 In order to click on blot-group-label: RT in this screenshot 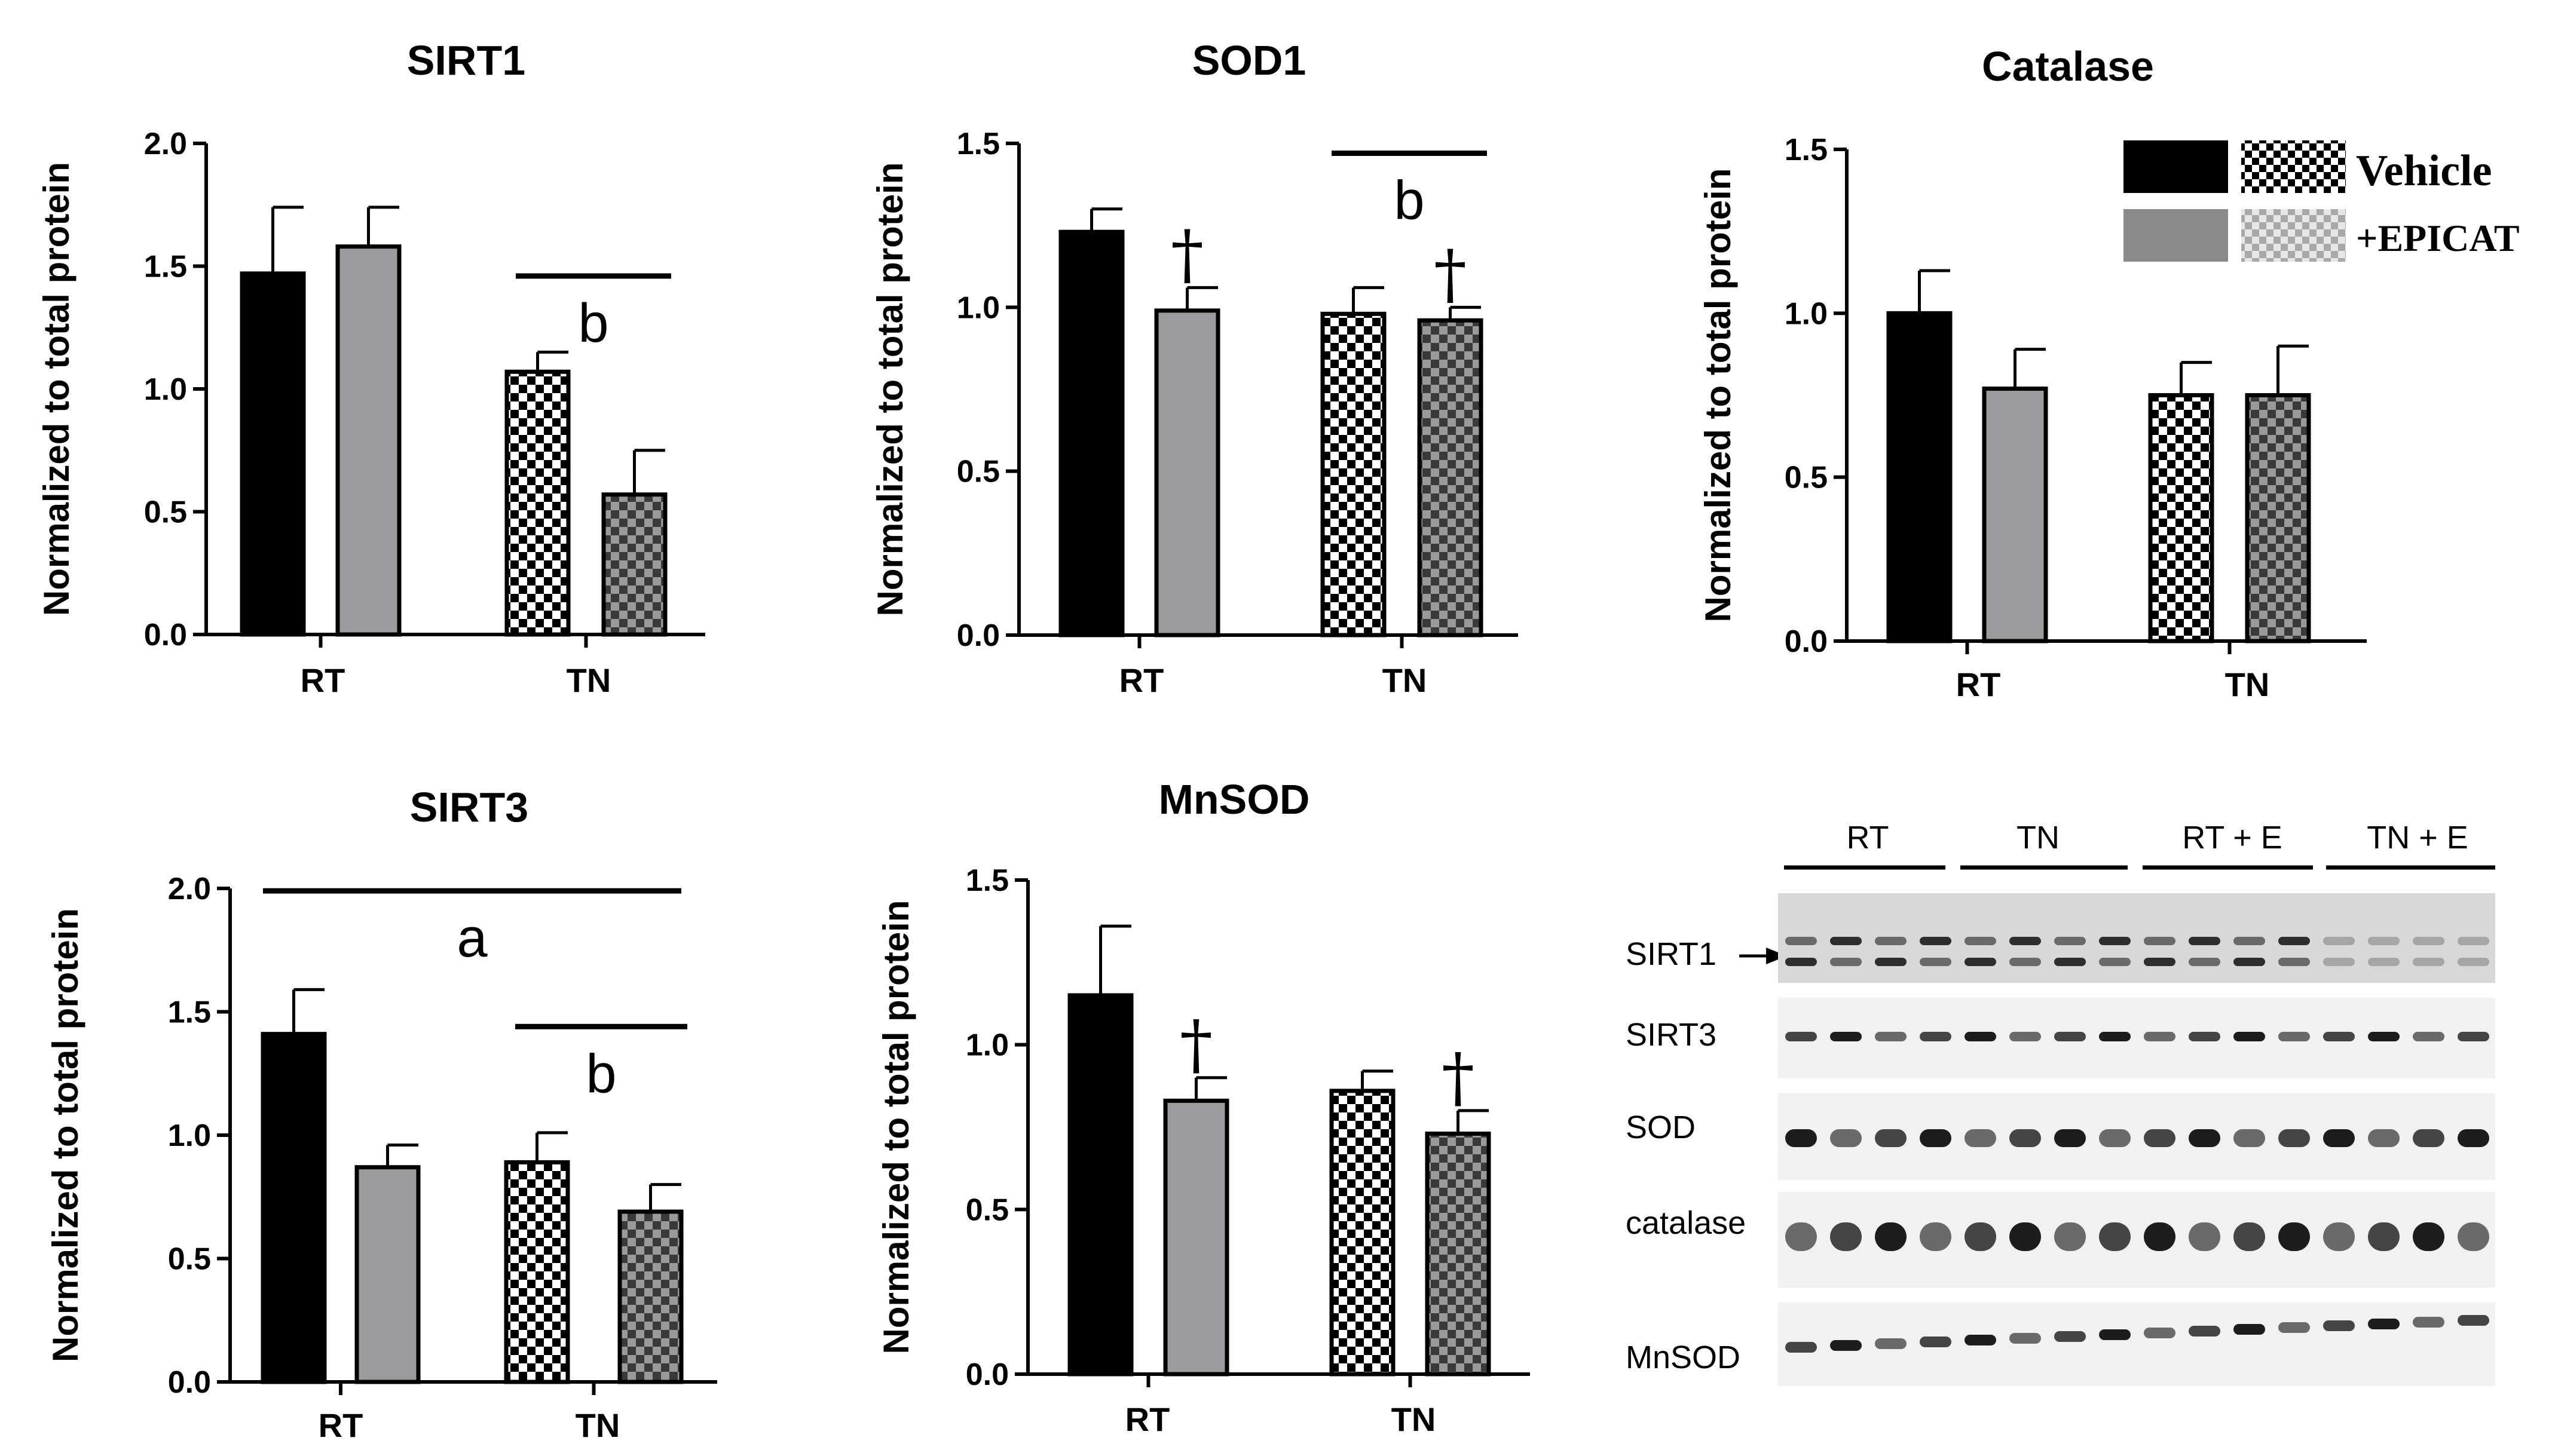, I will do `click(1867, 838)`.